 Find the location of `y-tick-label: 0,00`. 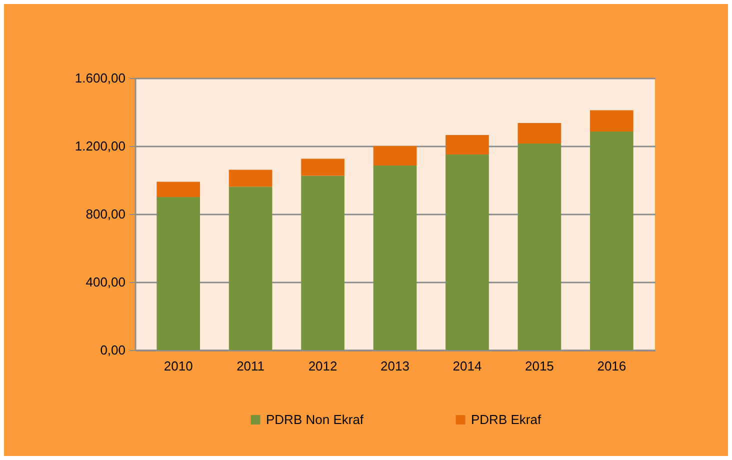

y-tick-label: 0,00 is located at coordinates (113, 350).